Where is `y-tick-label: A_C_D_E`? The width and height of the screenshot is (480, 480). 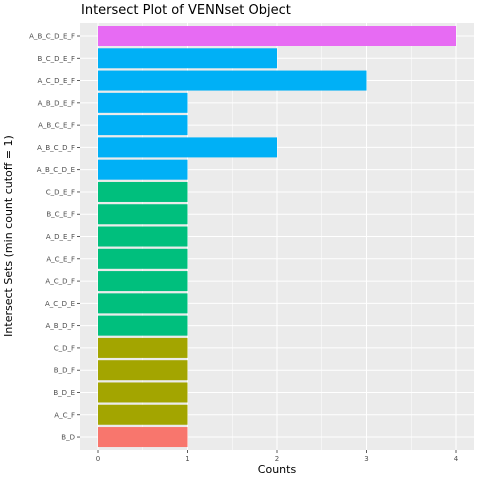 y-tick-label: A_C_D_E is located at coordinates (60, 304).